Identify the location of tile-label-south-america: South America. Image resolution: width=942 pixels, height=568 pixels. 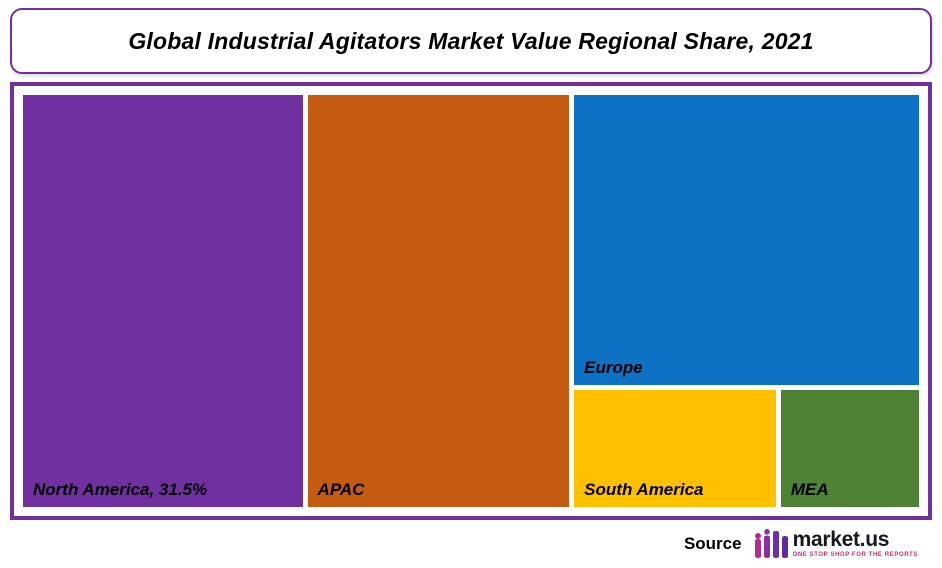
(644, 489).